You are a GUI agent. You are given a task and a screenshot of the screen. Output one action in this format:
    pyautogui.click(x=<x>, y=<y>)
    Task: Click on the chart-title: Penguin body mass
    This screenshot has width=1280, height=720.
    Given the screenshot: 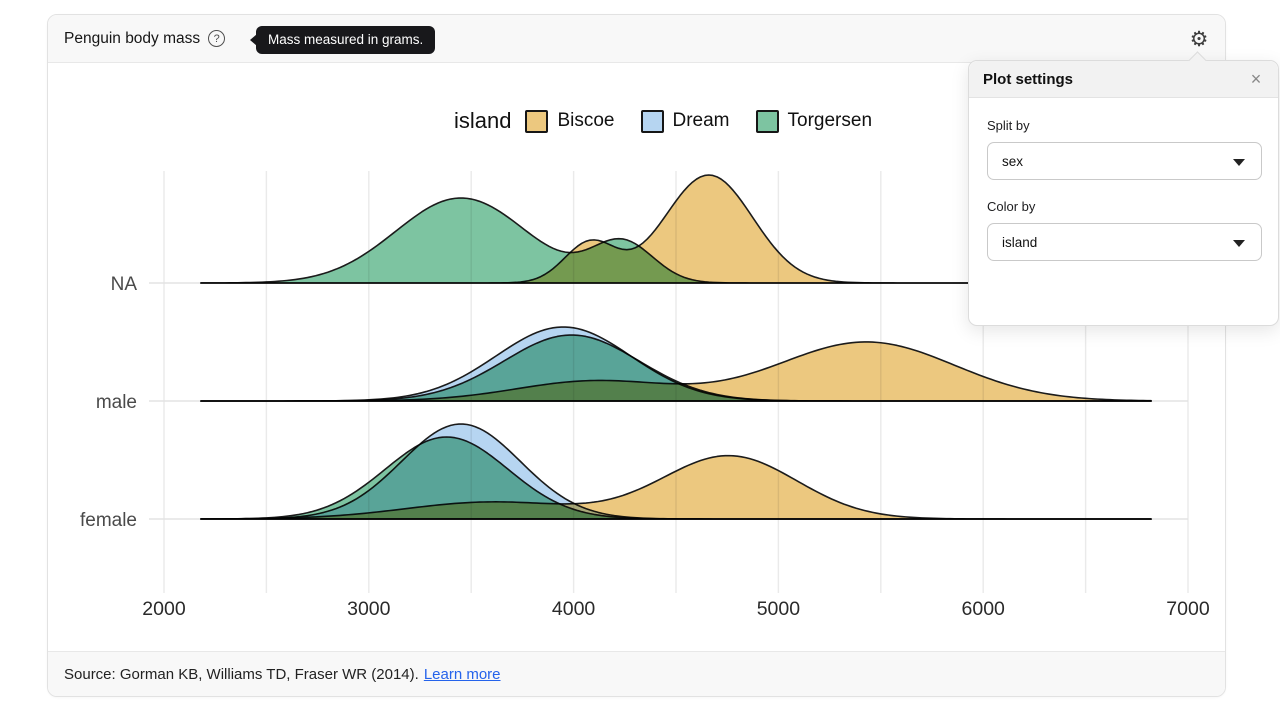 What is the action you would take?
    pyautogui.click(x=132, y=38)
    